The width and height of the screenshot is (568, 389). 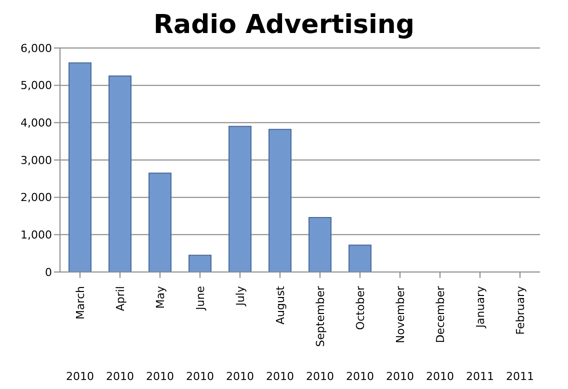 What do you see at coordinates (36, 123) in the screenshot?
I see `y-tick-label: 4,000` at bounding box center [36, 123].